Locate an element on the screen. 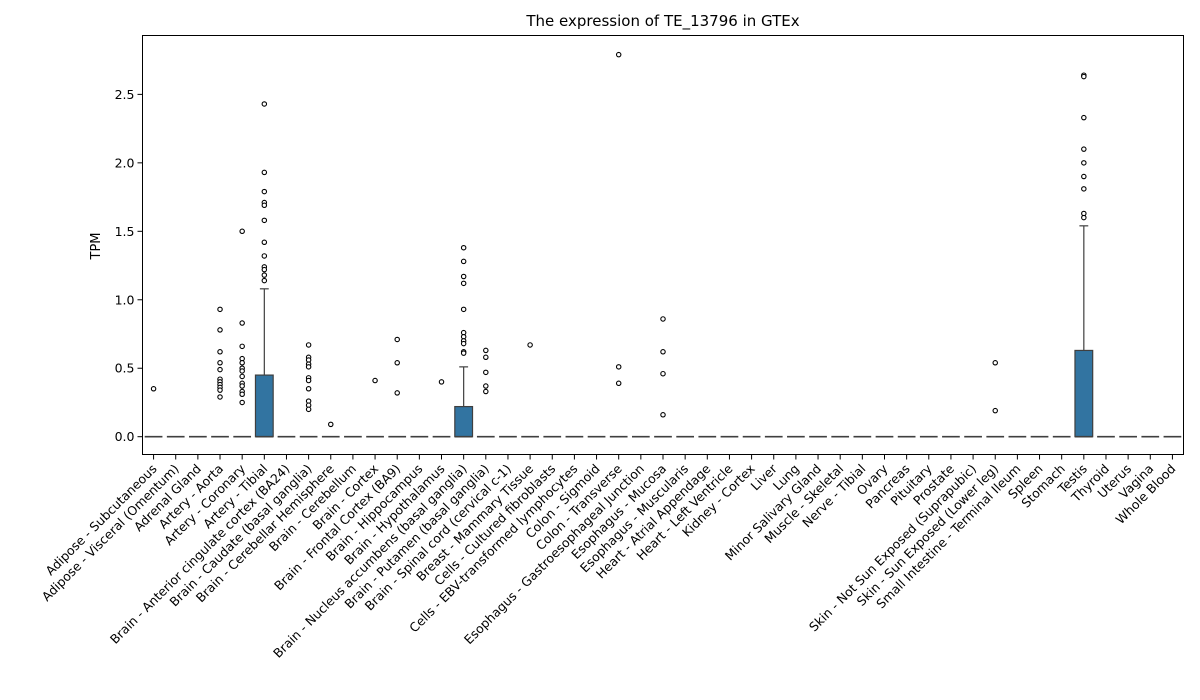  y-tick-label: 0.0 is located at coordinates (125, 436).